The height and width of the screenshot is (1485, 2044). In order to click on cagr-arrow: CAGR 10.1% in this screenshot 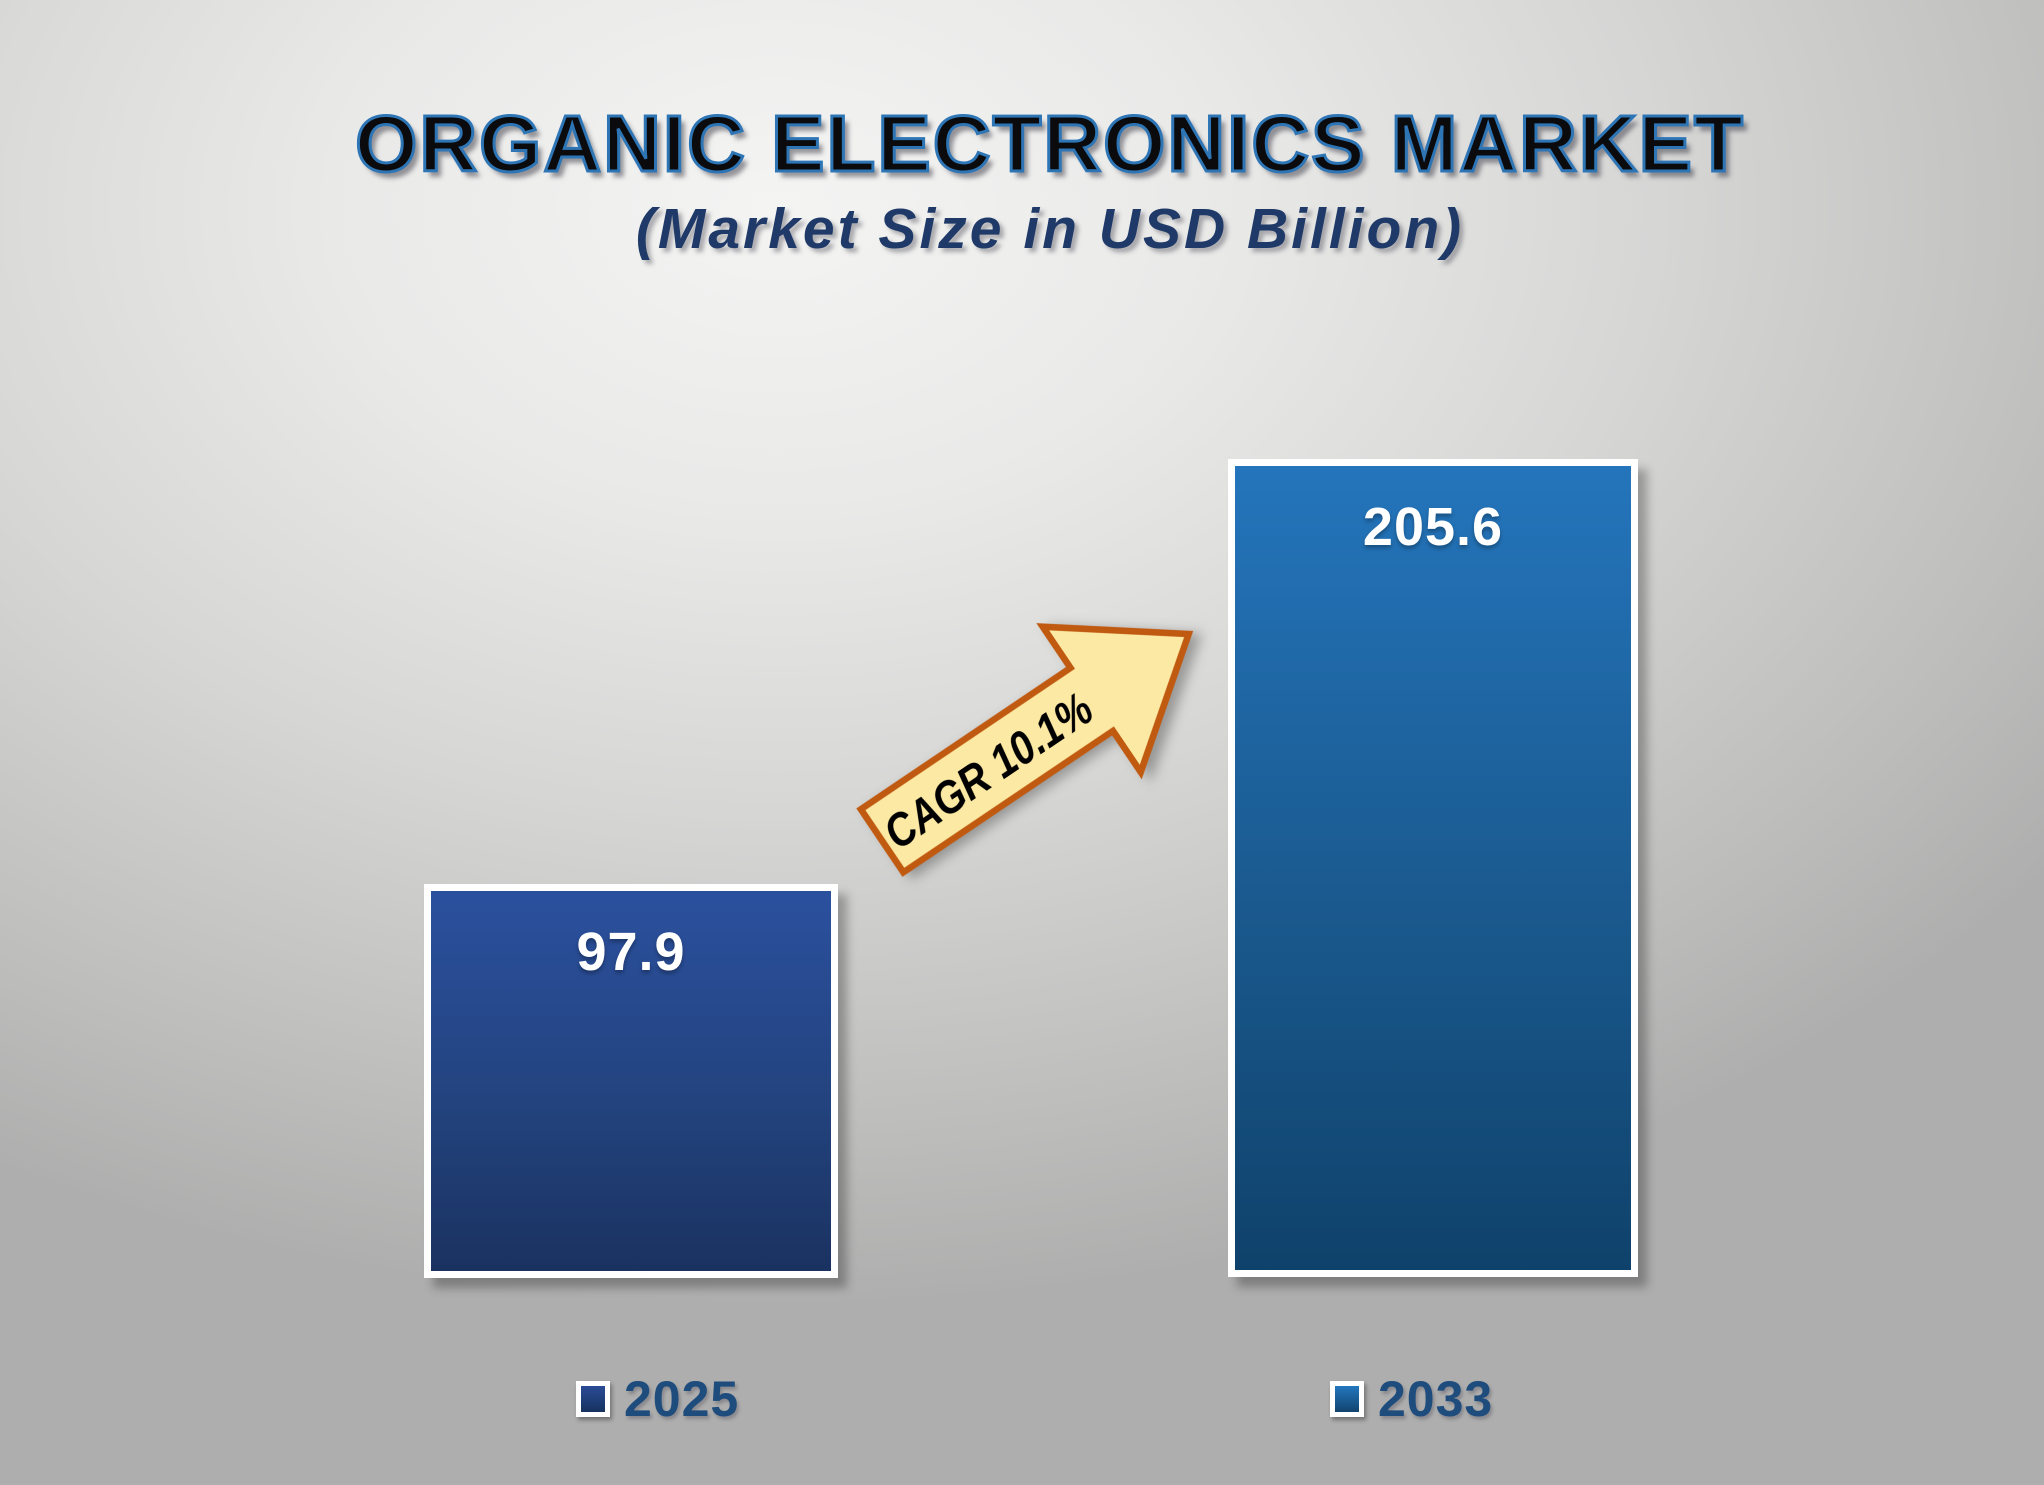, I will do `click(1035, 737)`.